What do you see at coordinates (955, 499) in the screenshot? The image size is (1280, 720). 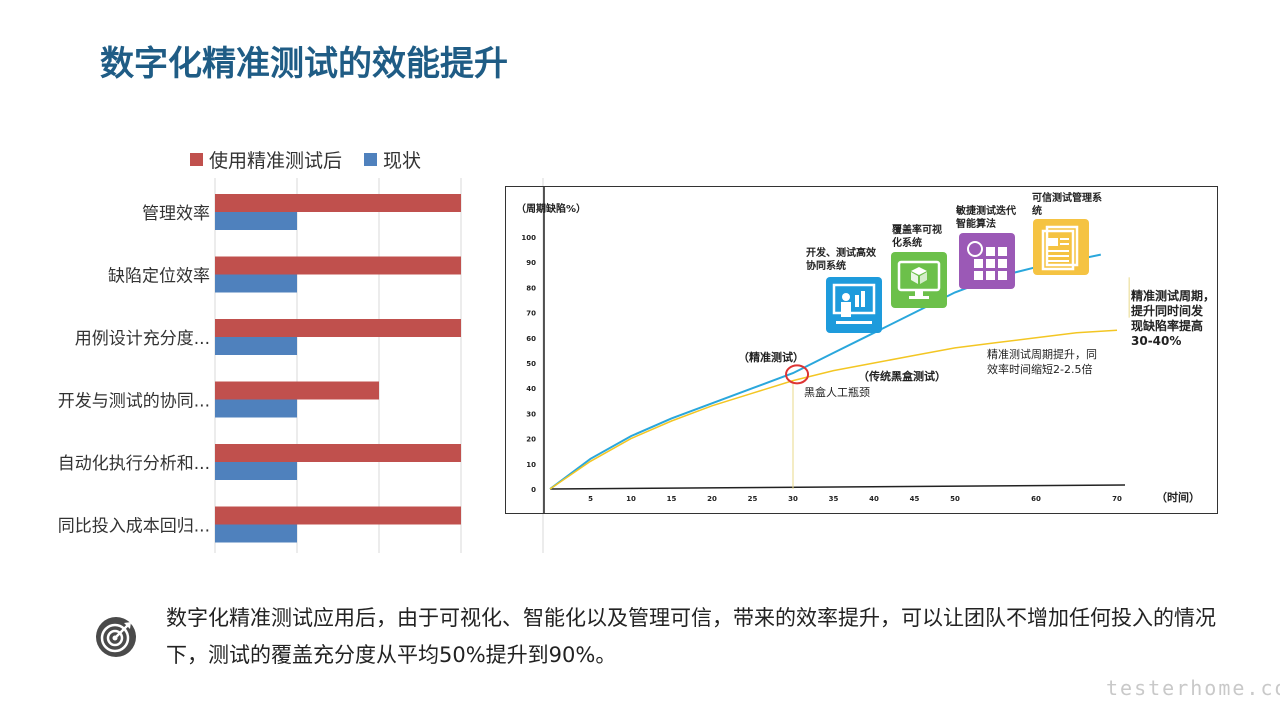 I see `x-tick-label: 50` at bounding box center [955, 499].